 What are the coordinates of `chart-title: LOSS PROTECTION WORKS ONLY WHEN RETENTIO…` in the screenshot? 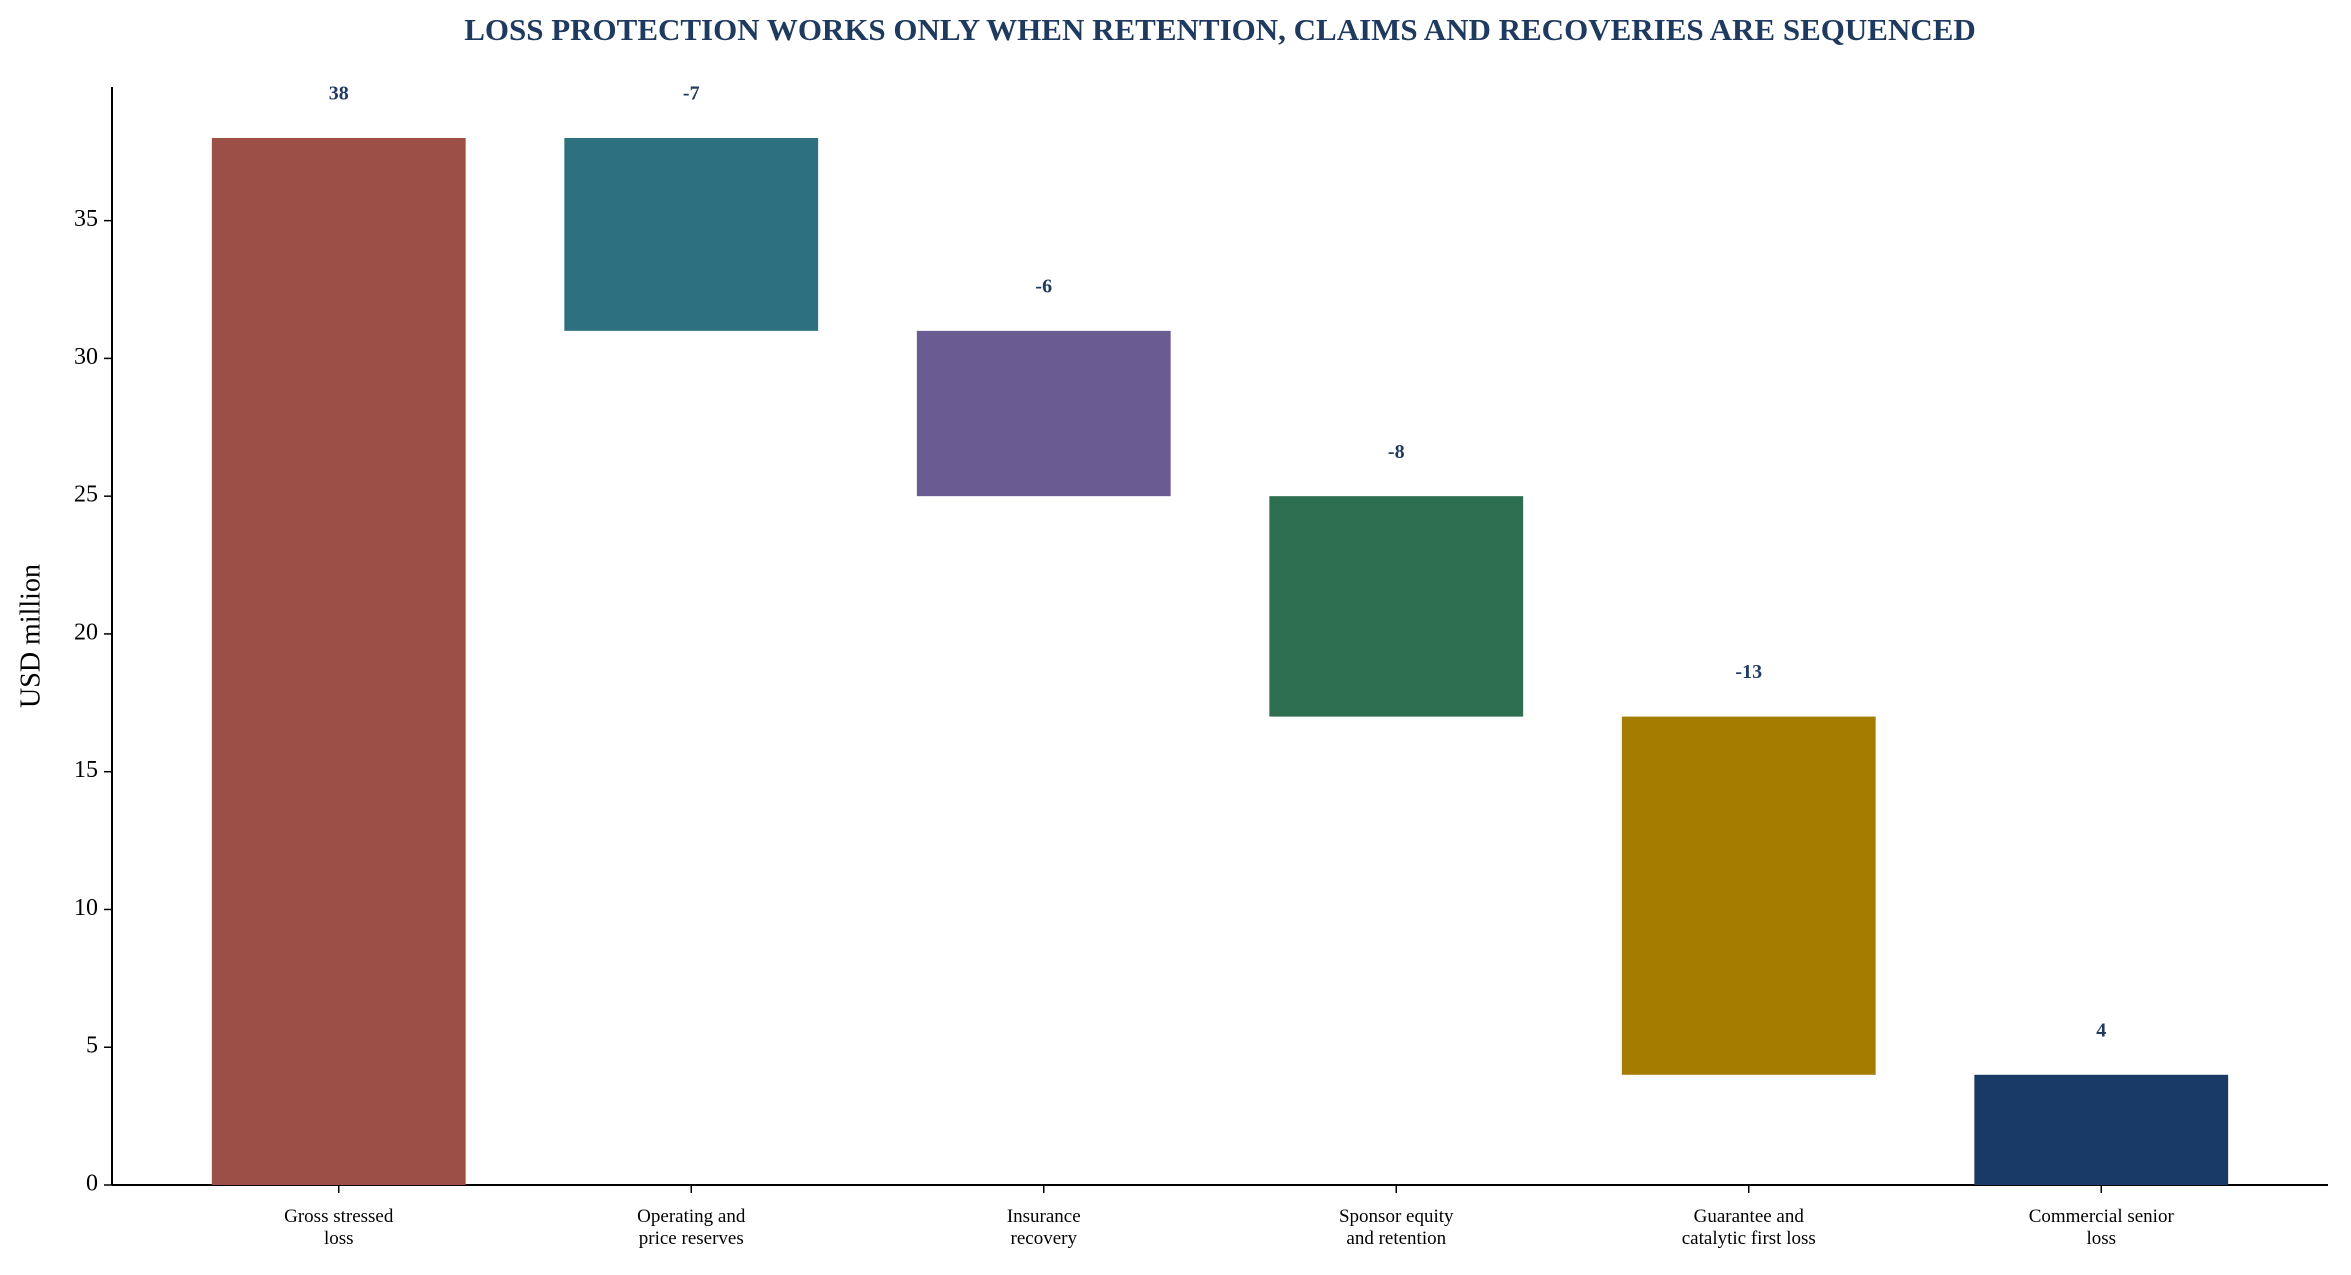 It's located at (1220, 29).